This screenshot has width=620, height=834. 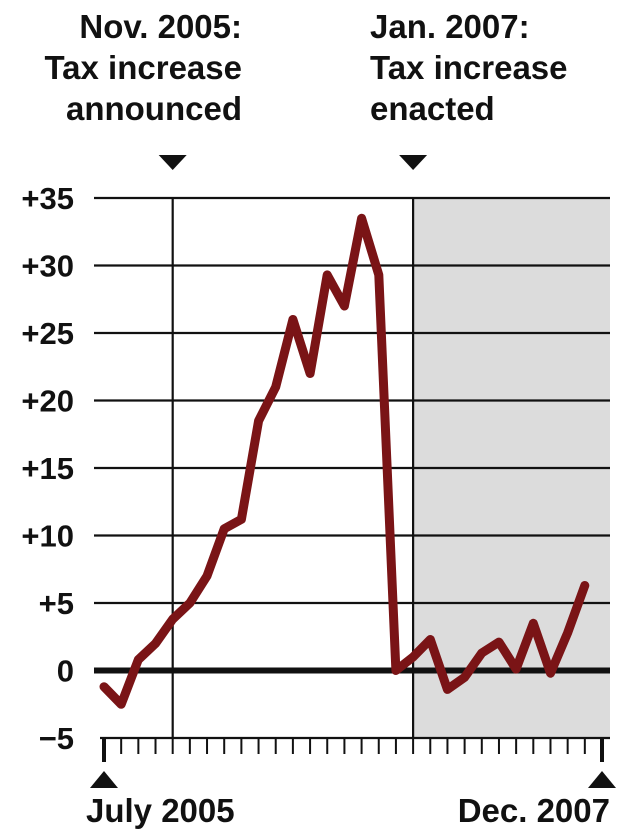 What do you see at coordinates (160, 26) in the screenshot?
I see `annotation-announced-line-1: Nov. 2005:` at bounding box center [160, 26].